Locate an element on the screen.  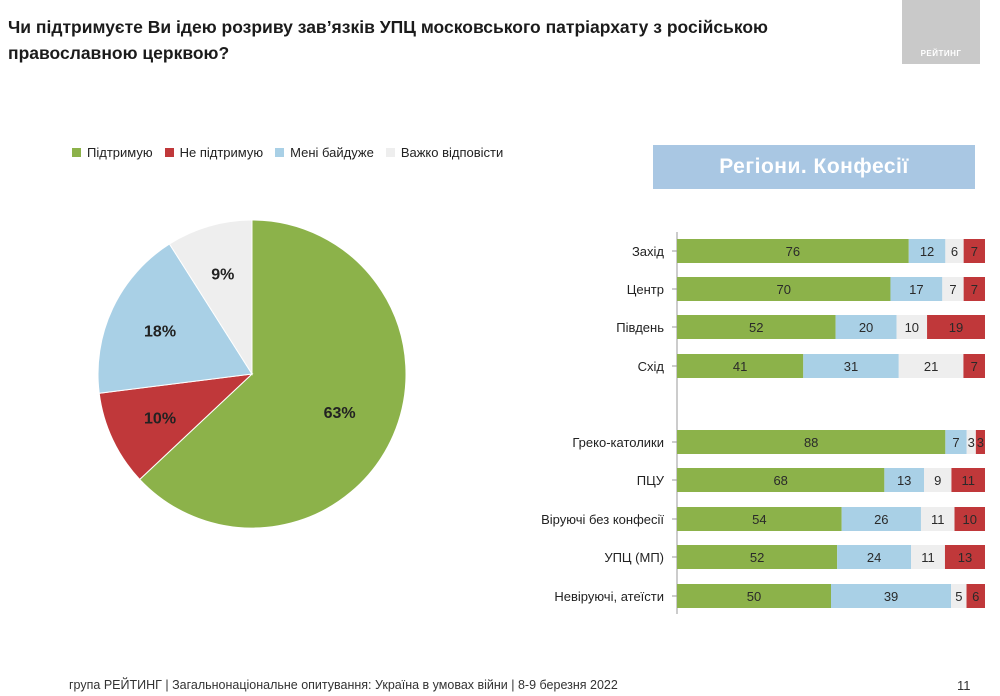
banner-text: Регіони. Конфесії is located at coordinates (814, 166).